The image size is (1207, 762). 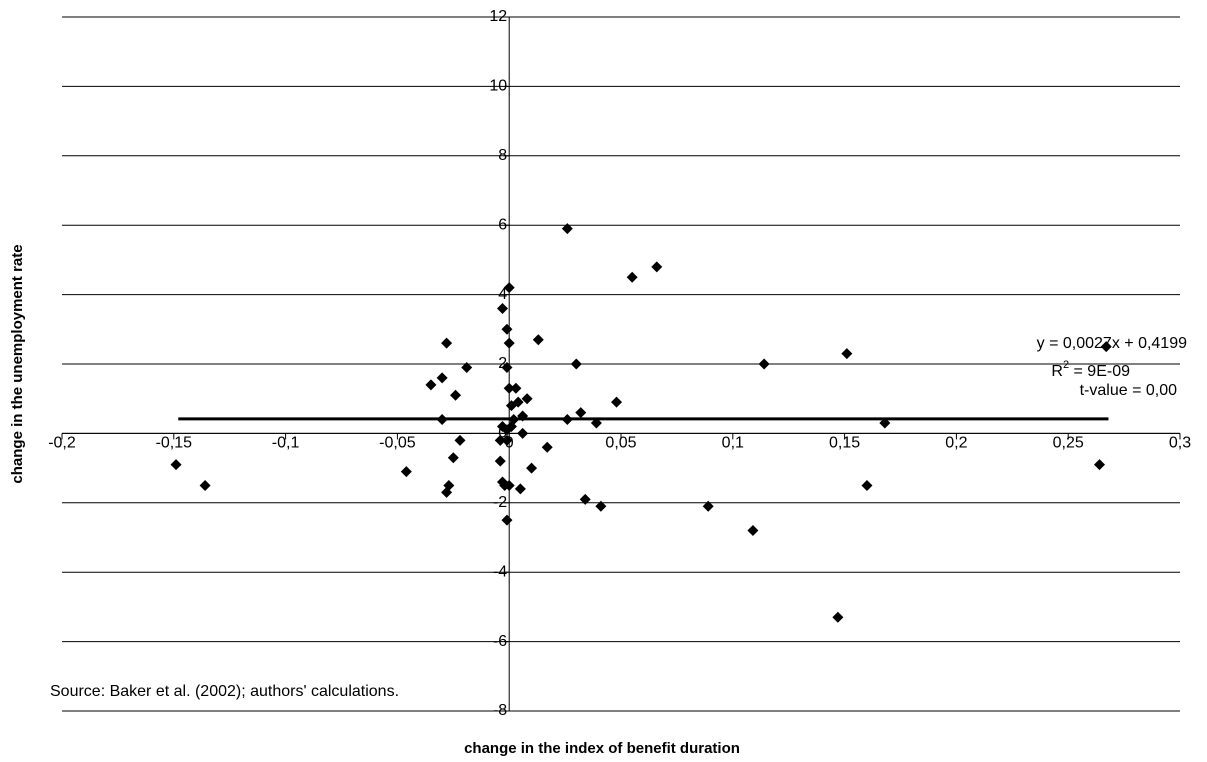 What do you see at coordinates (1129, 390) in the screenshot?
I see `t-value: t-value = 0,00` at bounding box center [1129, 390].